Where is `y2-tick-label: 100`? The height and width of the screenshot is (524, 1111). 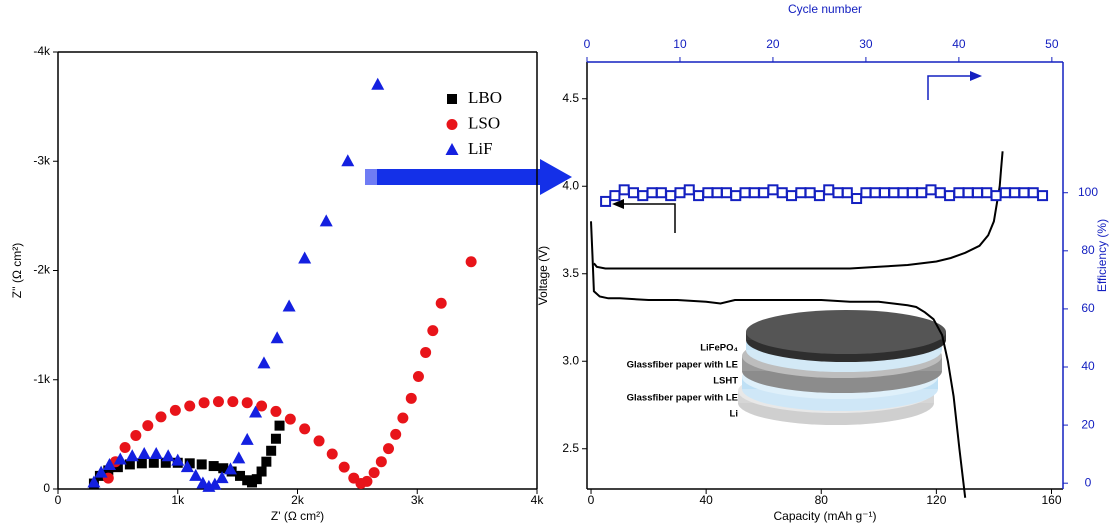
y2-tick-label: 100 is located at coordinates (1088, 192).